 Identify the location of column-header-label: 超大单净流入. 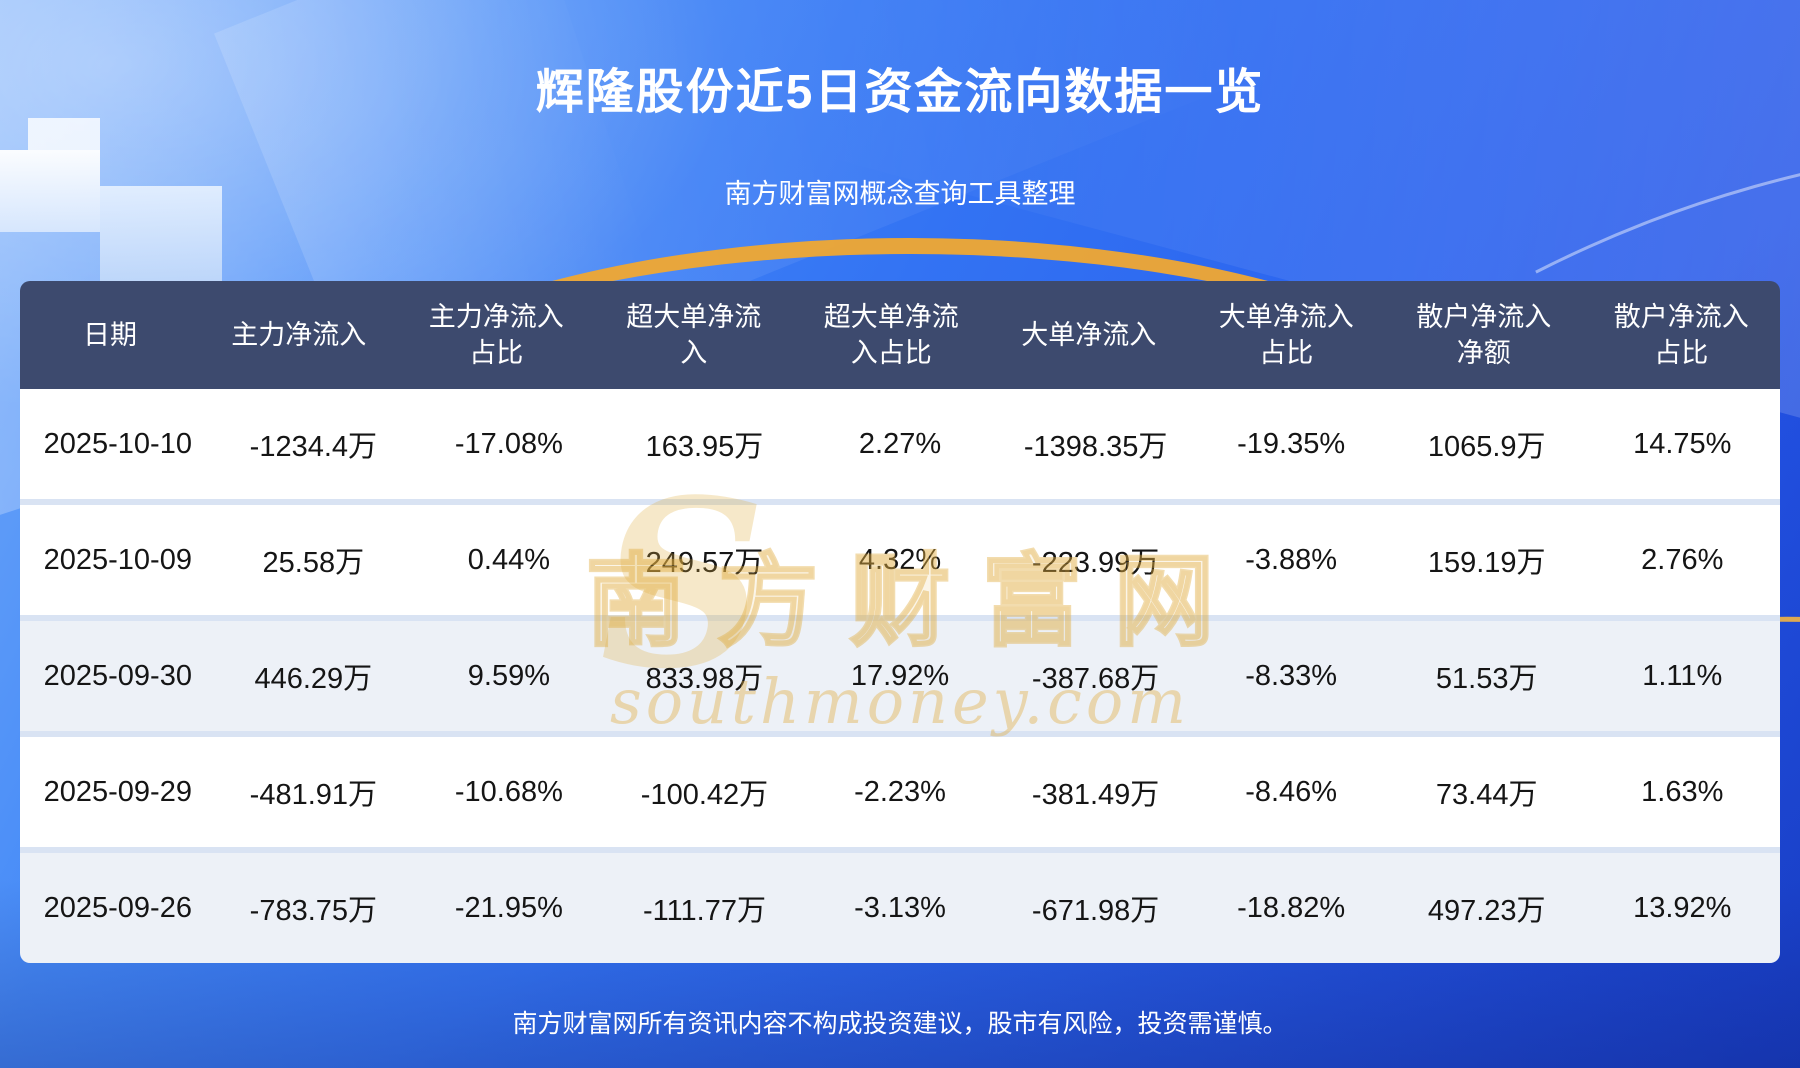
(694, 334).